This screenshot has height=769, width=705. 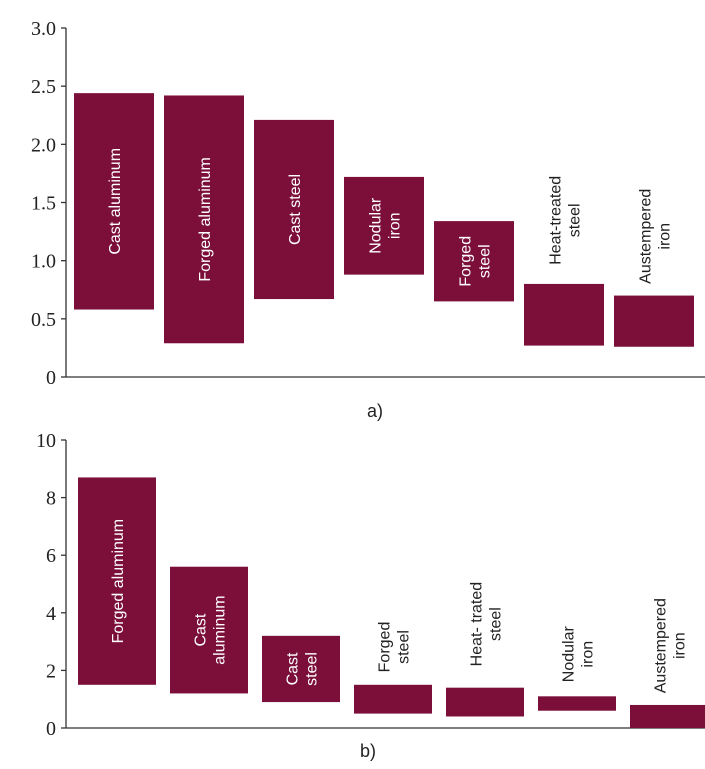 I want to click on bar-label-line: Cast aluminum, so click(x=115, y=201).